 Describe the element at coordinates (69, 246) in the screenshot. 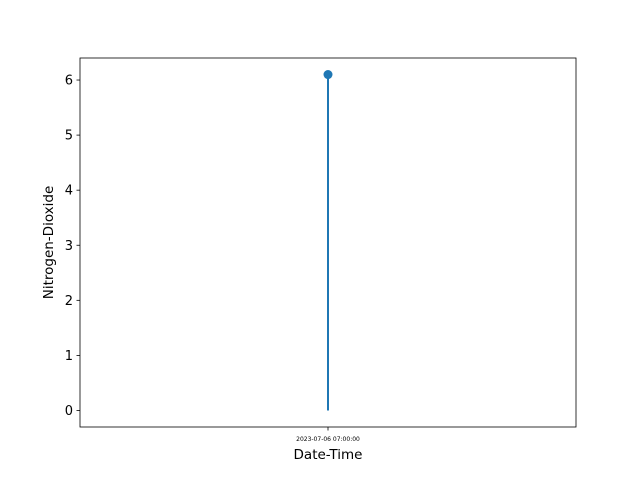

I see `y-tick-label: 3` at that location.